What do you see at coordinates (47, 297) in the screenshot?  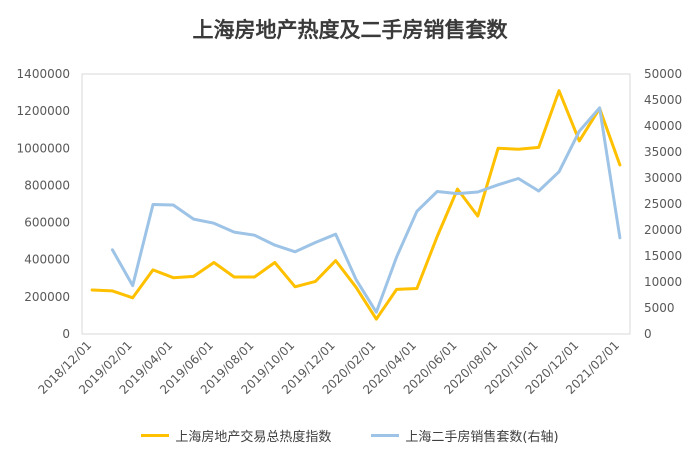 I see `y-left-tick-label: 200000` at bounding box center [47, 297].